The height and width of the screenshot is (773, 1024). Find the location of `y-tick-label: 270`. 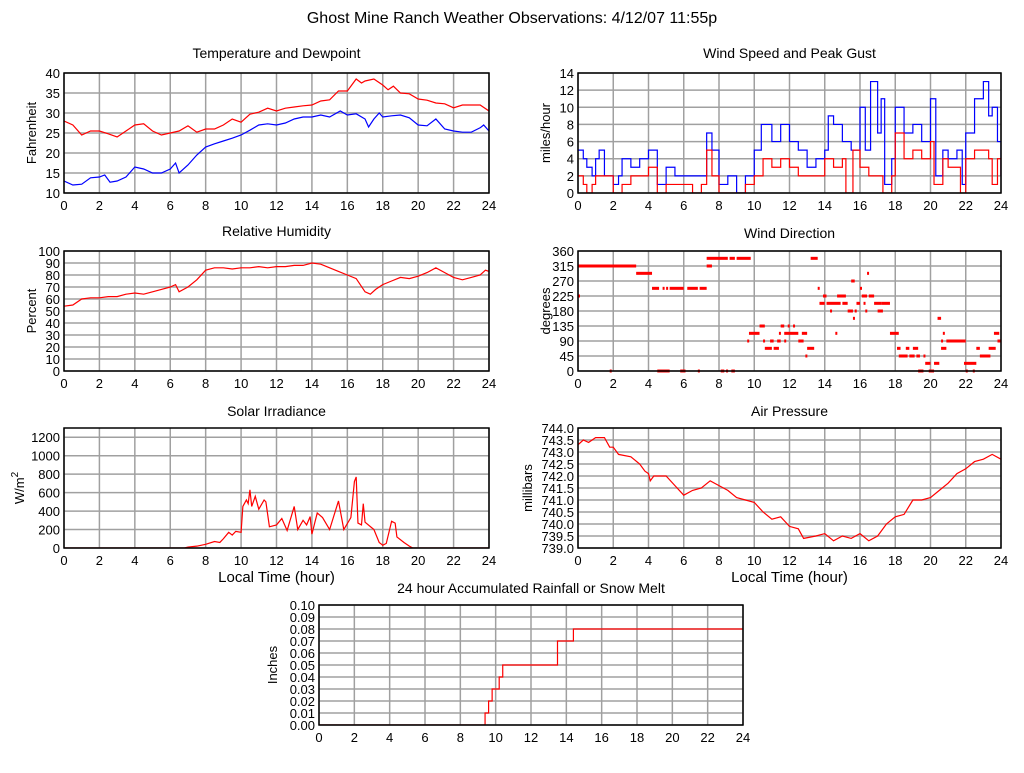

y-tick-label: 270 is located at coordinates (563, 281).